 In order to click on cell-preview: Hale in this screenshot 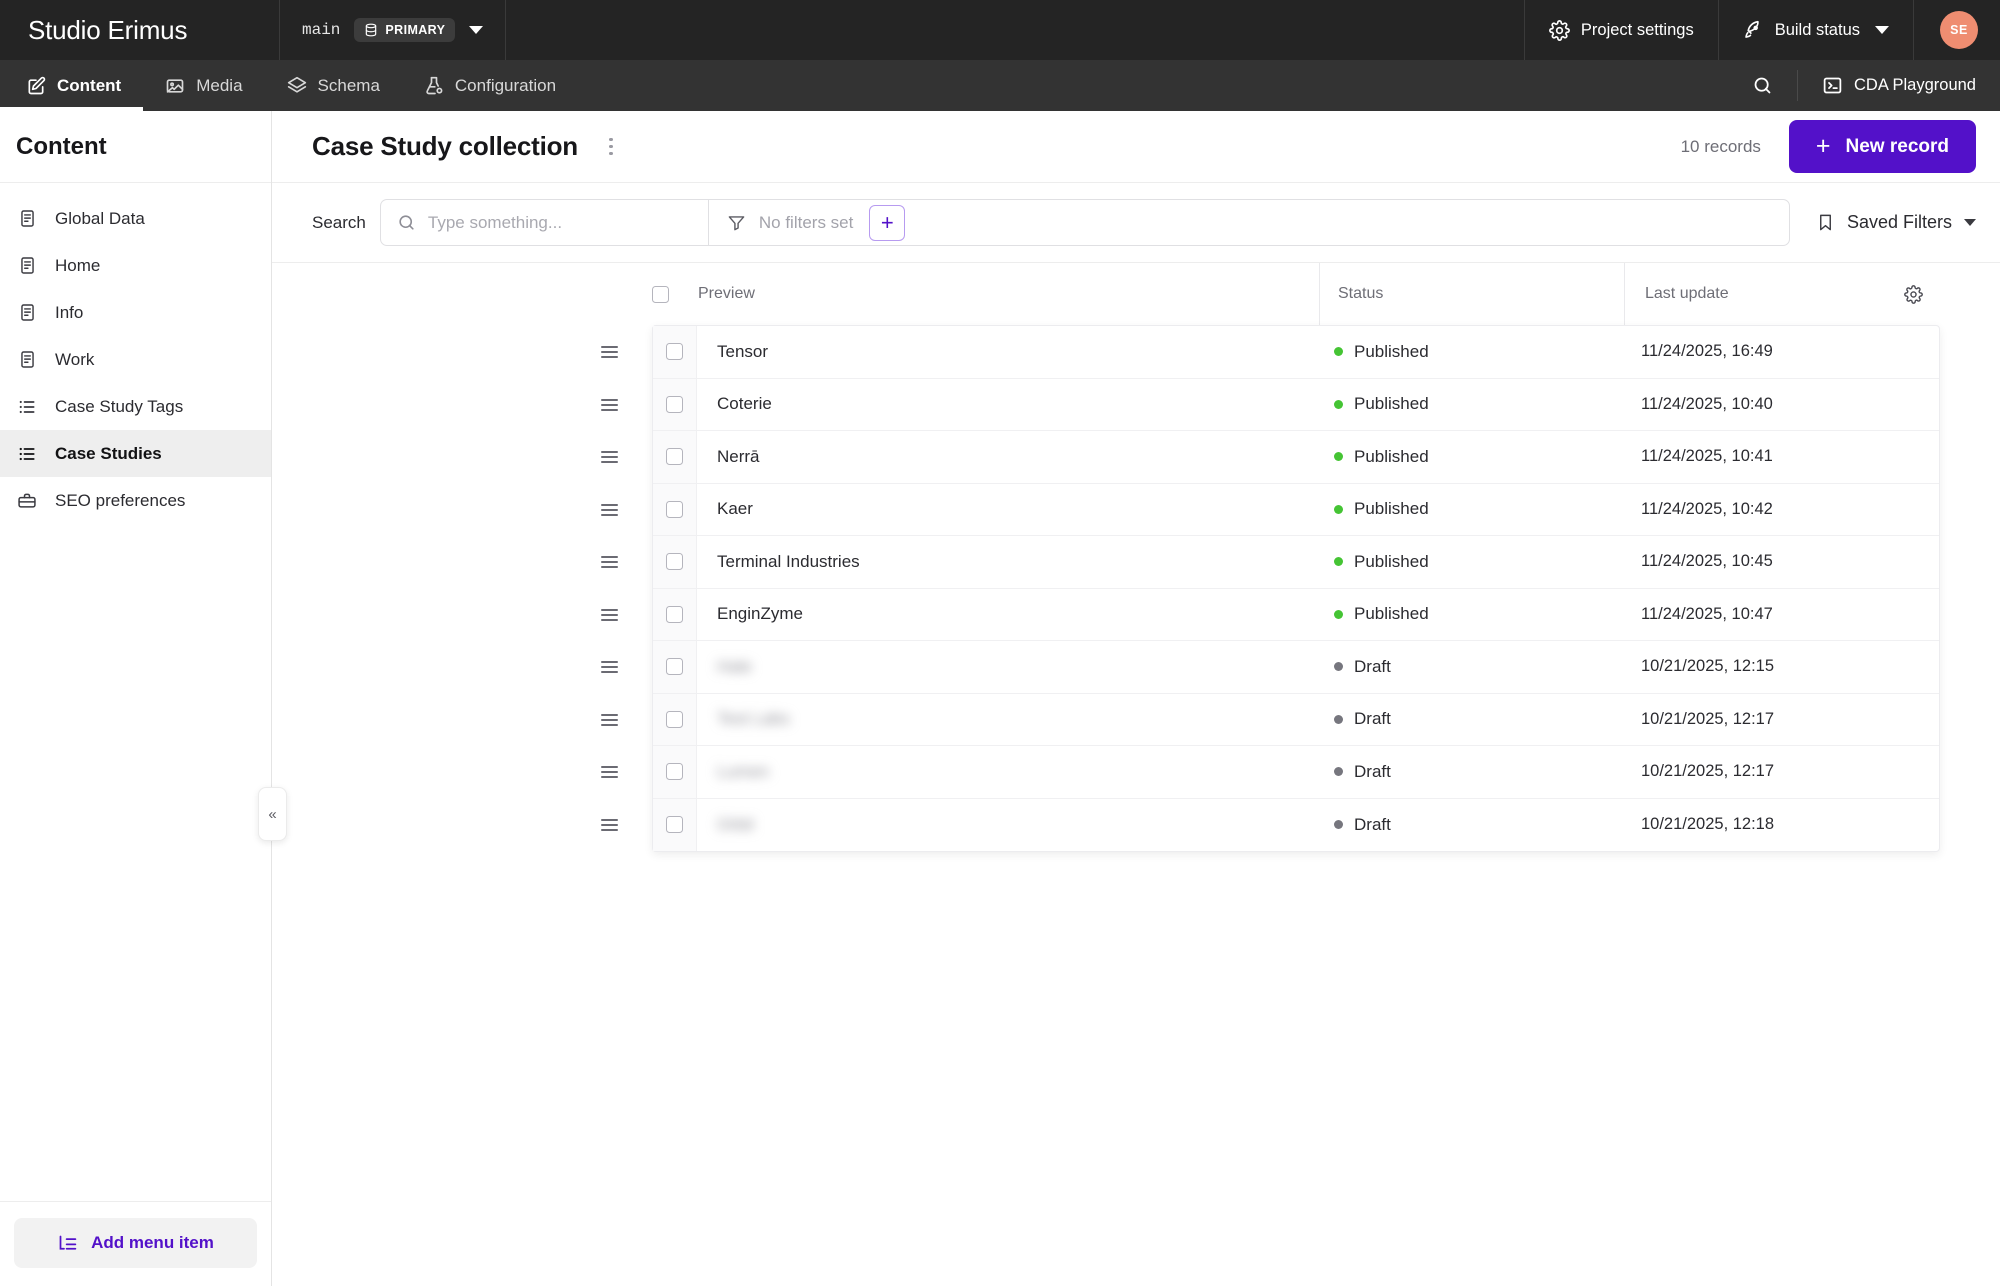, I will do `click(734, 666)`.